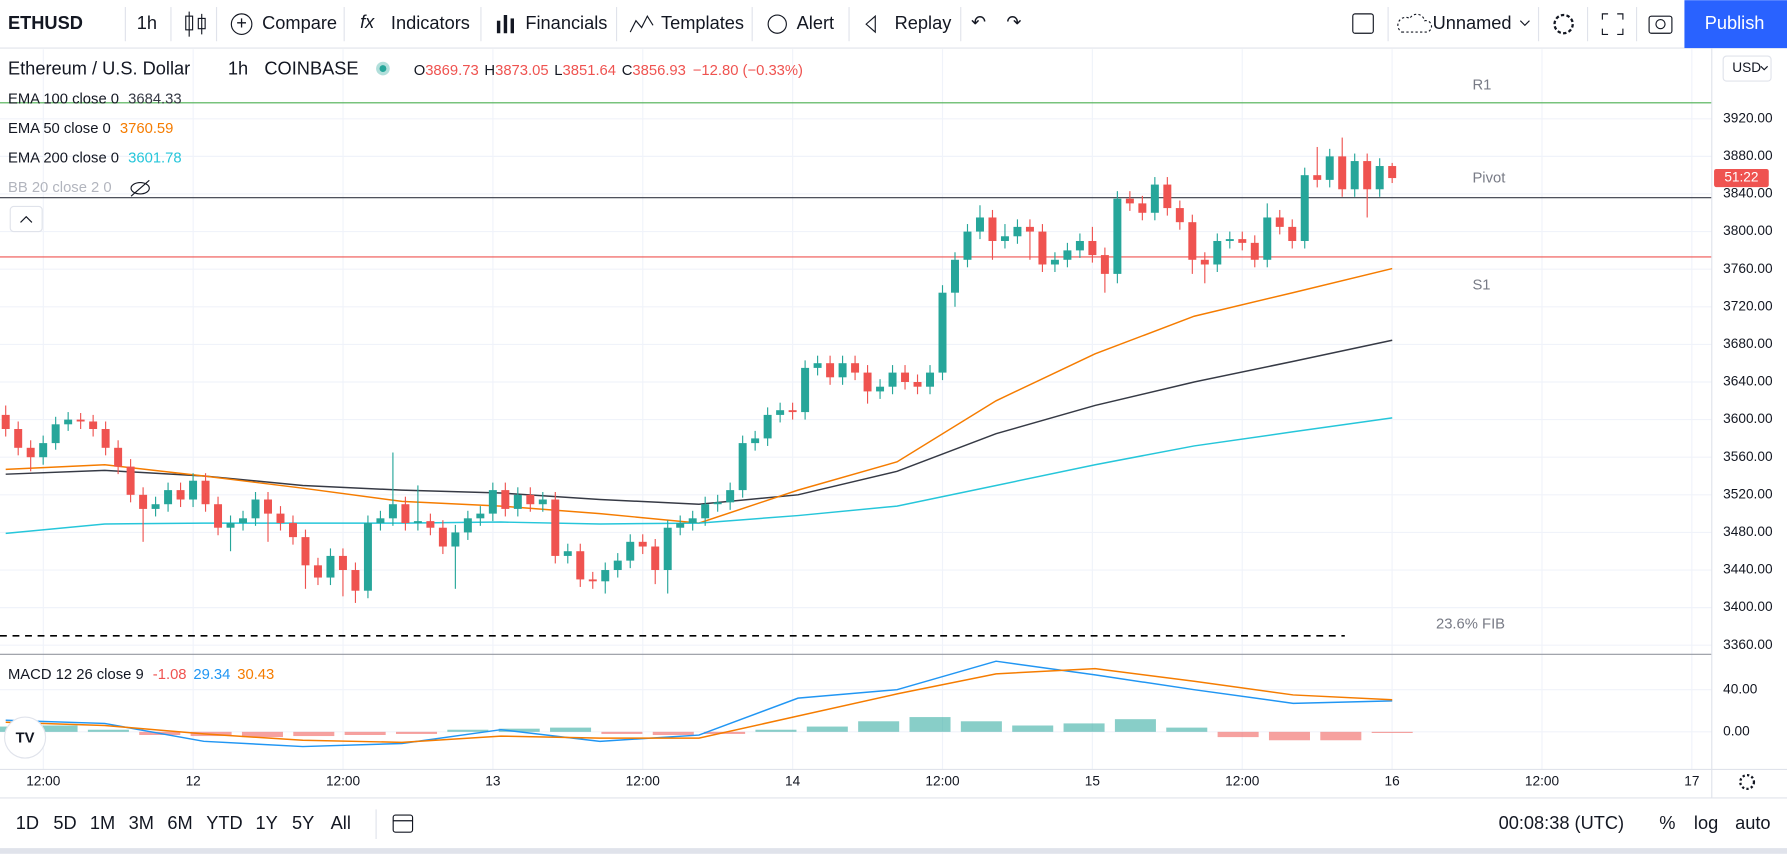  Describe the element at coordinates (267, 822) in the screenshot. I see `range-button: 1Y` at that location.